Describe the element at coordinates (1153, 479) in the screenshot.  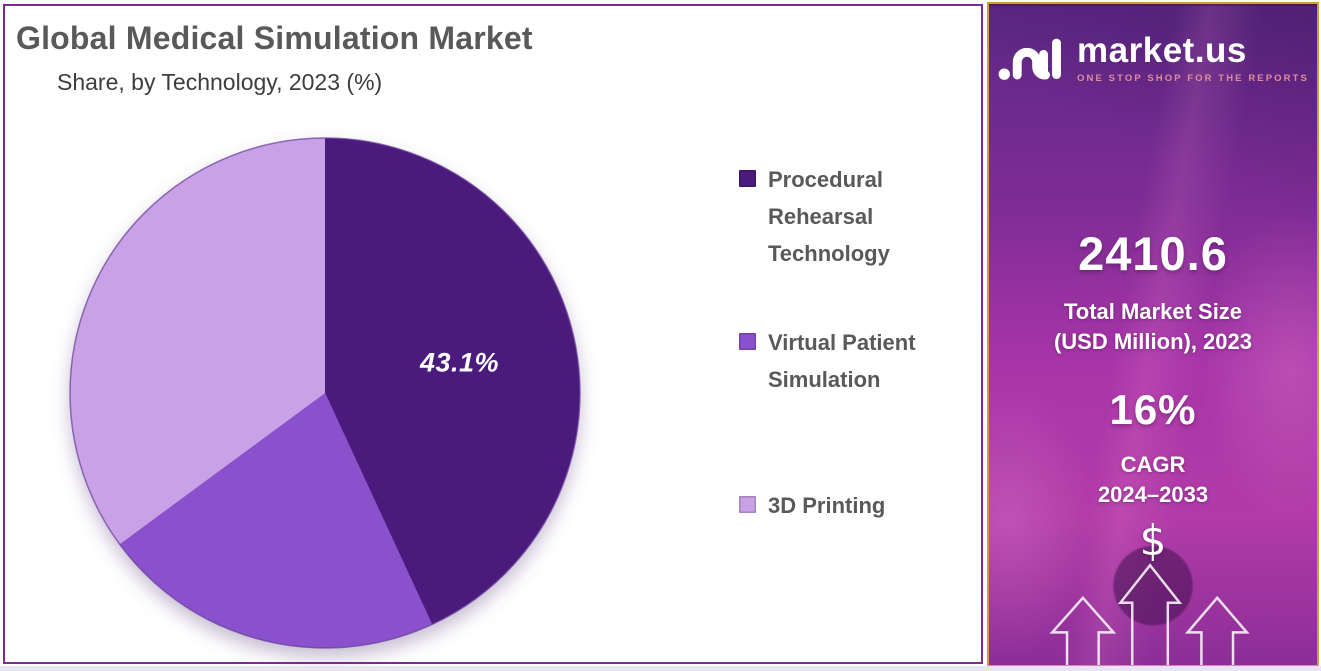
I see `cagr-label: CAGR 2024–2033` at that location.